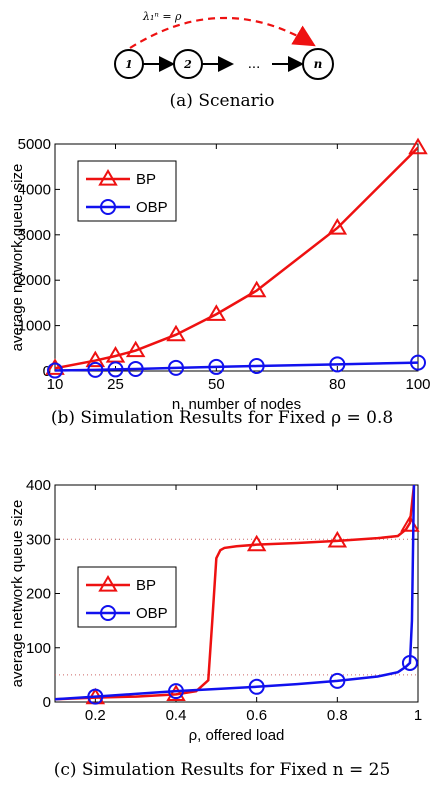 The width and height of the screenshot is (440, 787). What do you see at coordinates (337, 715) in the screenshot?
I see `x-tick-label: 0.8` at bounding box center [337, 715].